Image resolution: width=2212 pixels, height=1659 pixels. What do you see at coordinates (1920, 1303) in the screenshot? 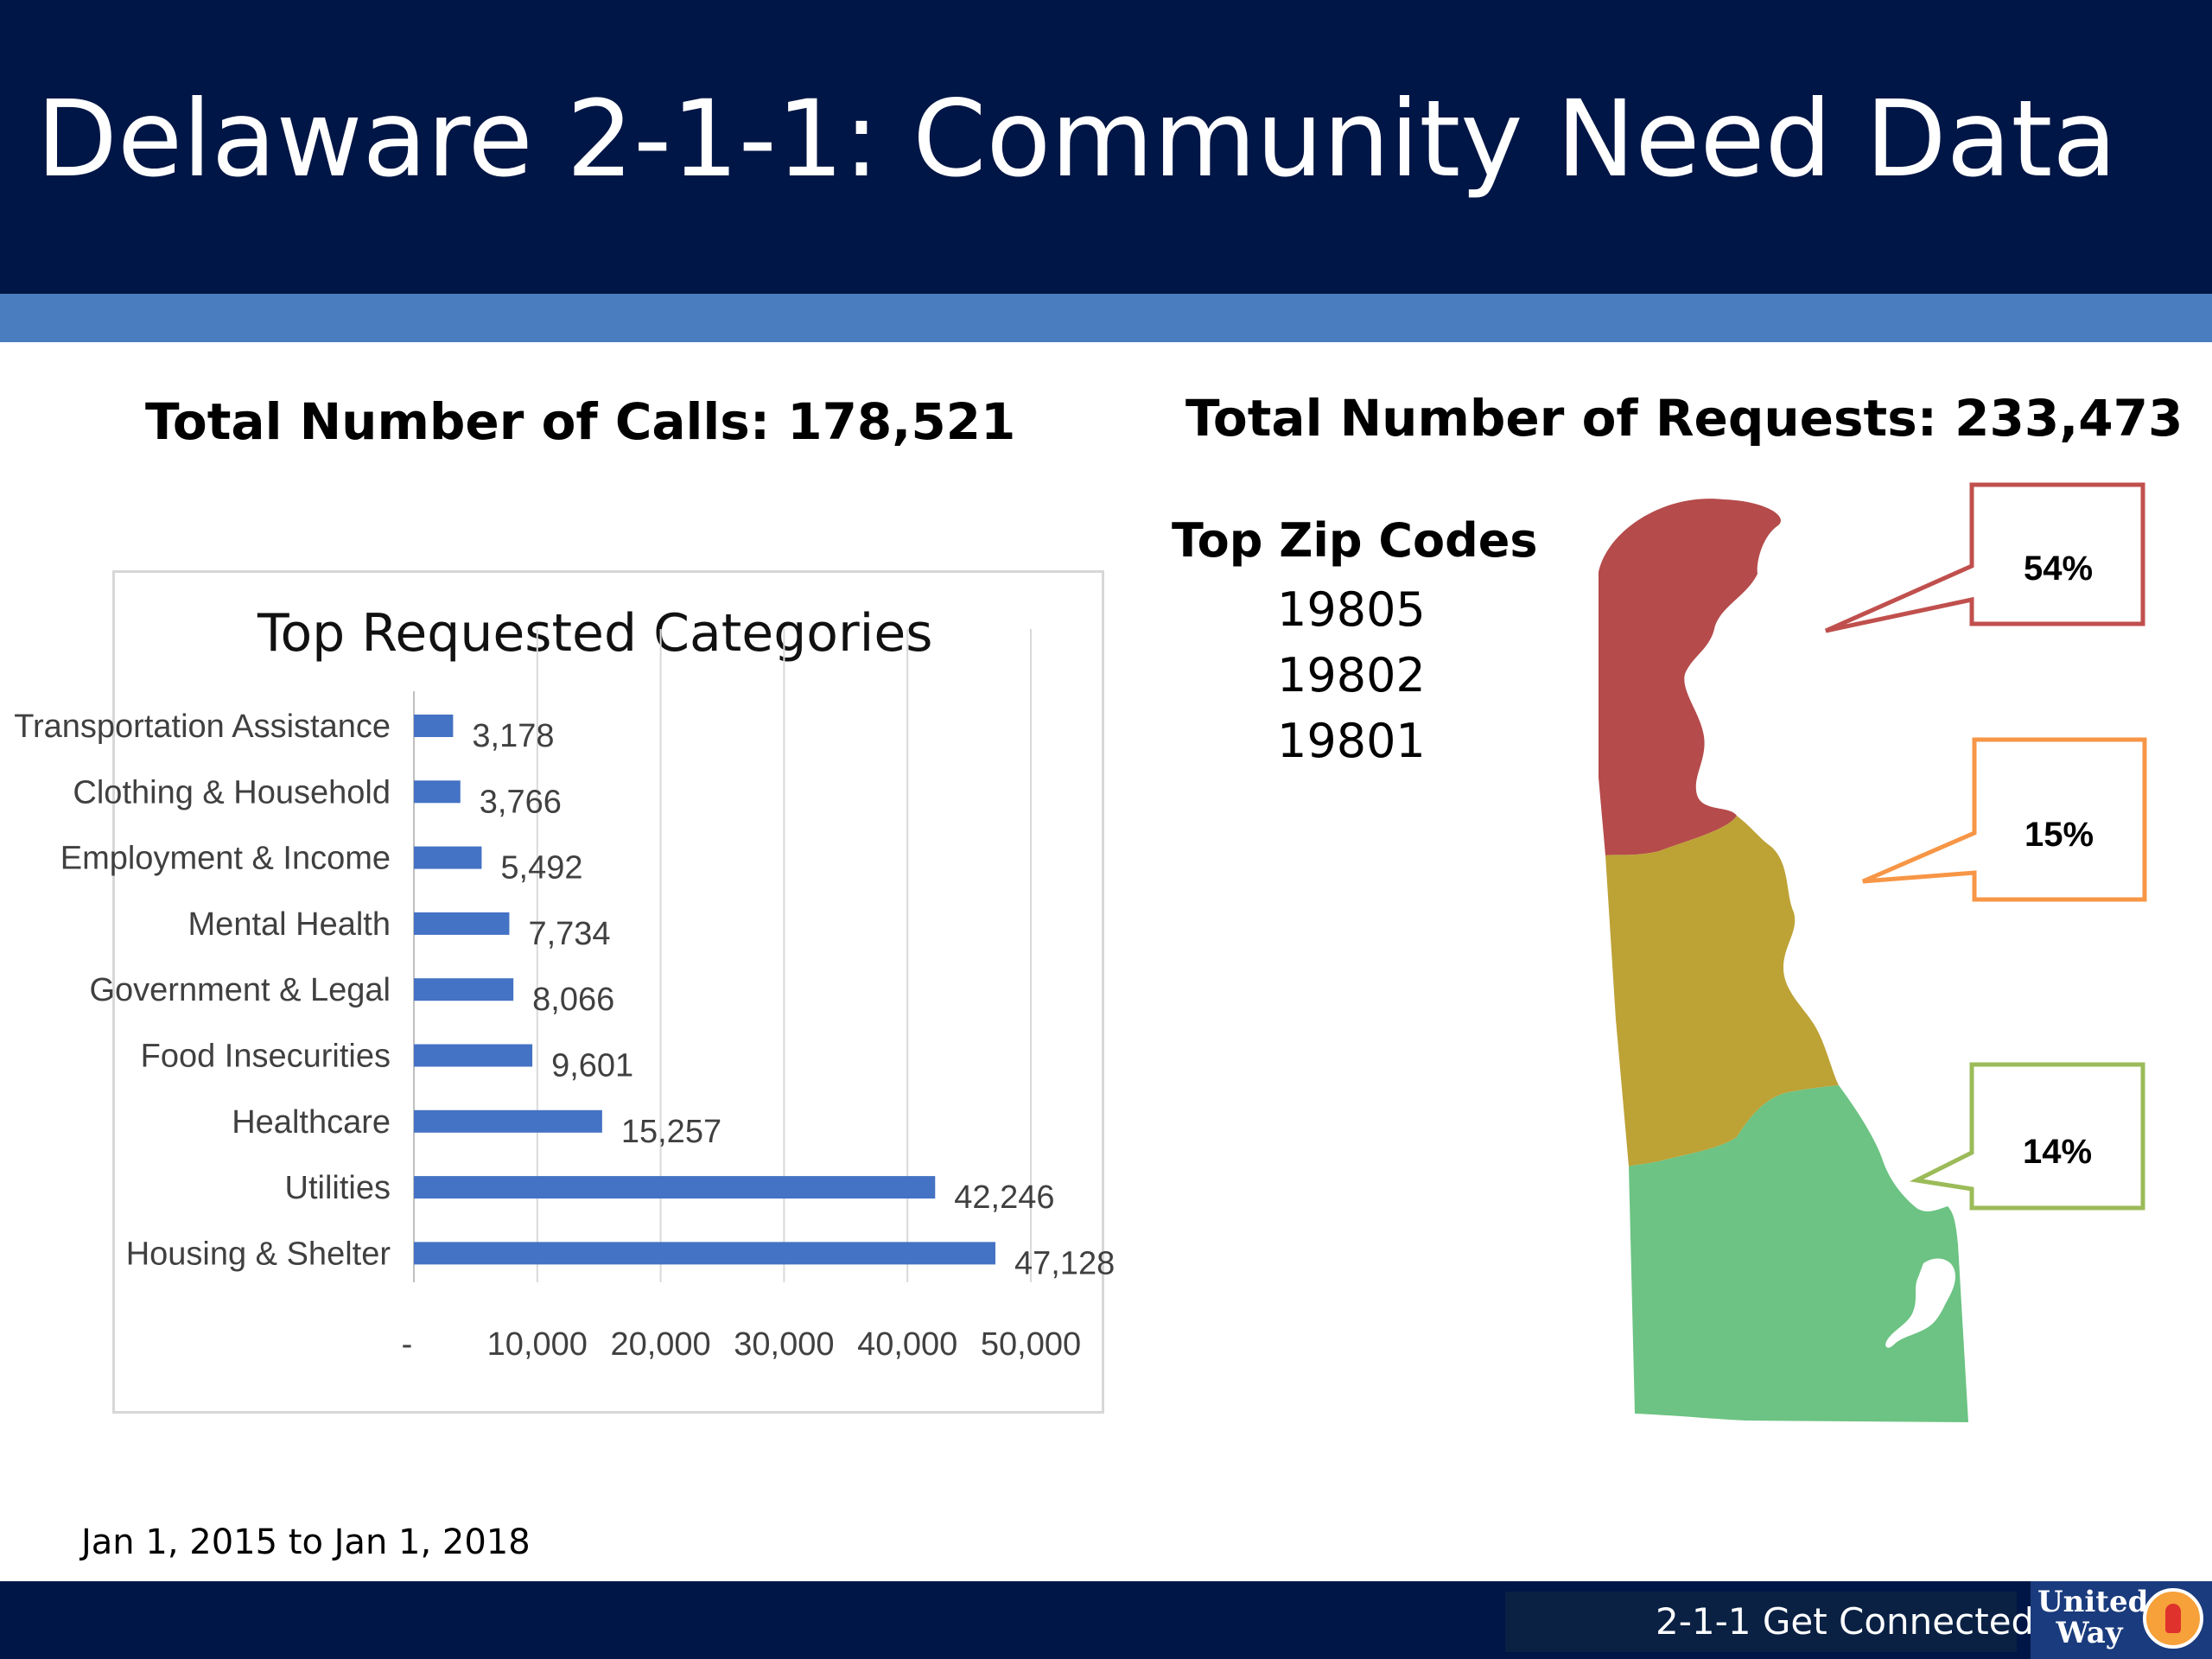
I see `map-inlet-shape` at bounding box center [1920, 1303].